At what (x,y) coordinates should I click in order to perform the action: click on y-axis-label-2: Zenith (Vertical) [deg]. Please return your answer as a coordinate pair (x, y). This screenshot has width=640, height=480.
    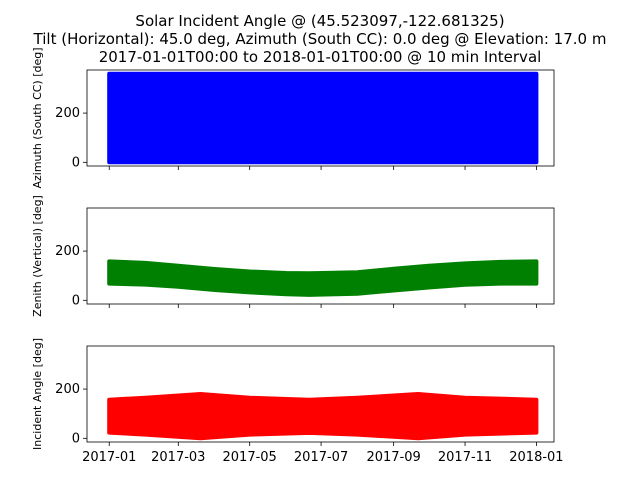
    Looking at the image, I should click on (37, 256).